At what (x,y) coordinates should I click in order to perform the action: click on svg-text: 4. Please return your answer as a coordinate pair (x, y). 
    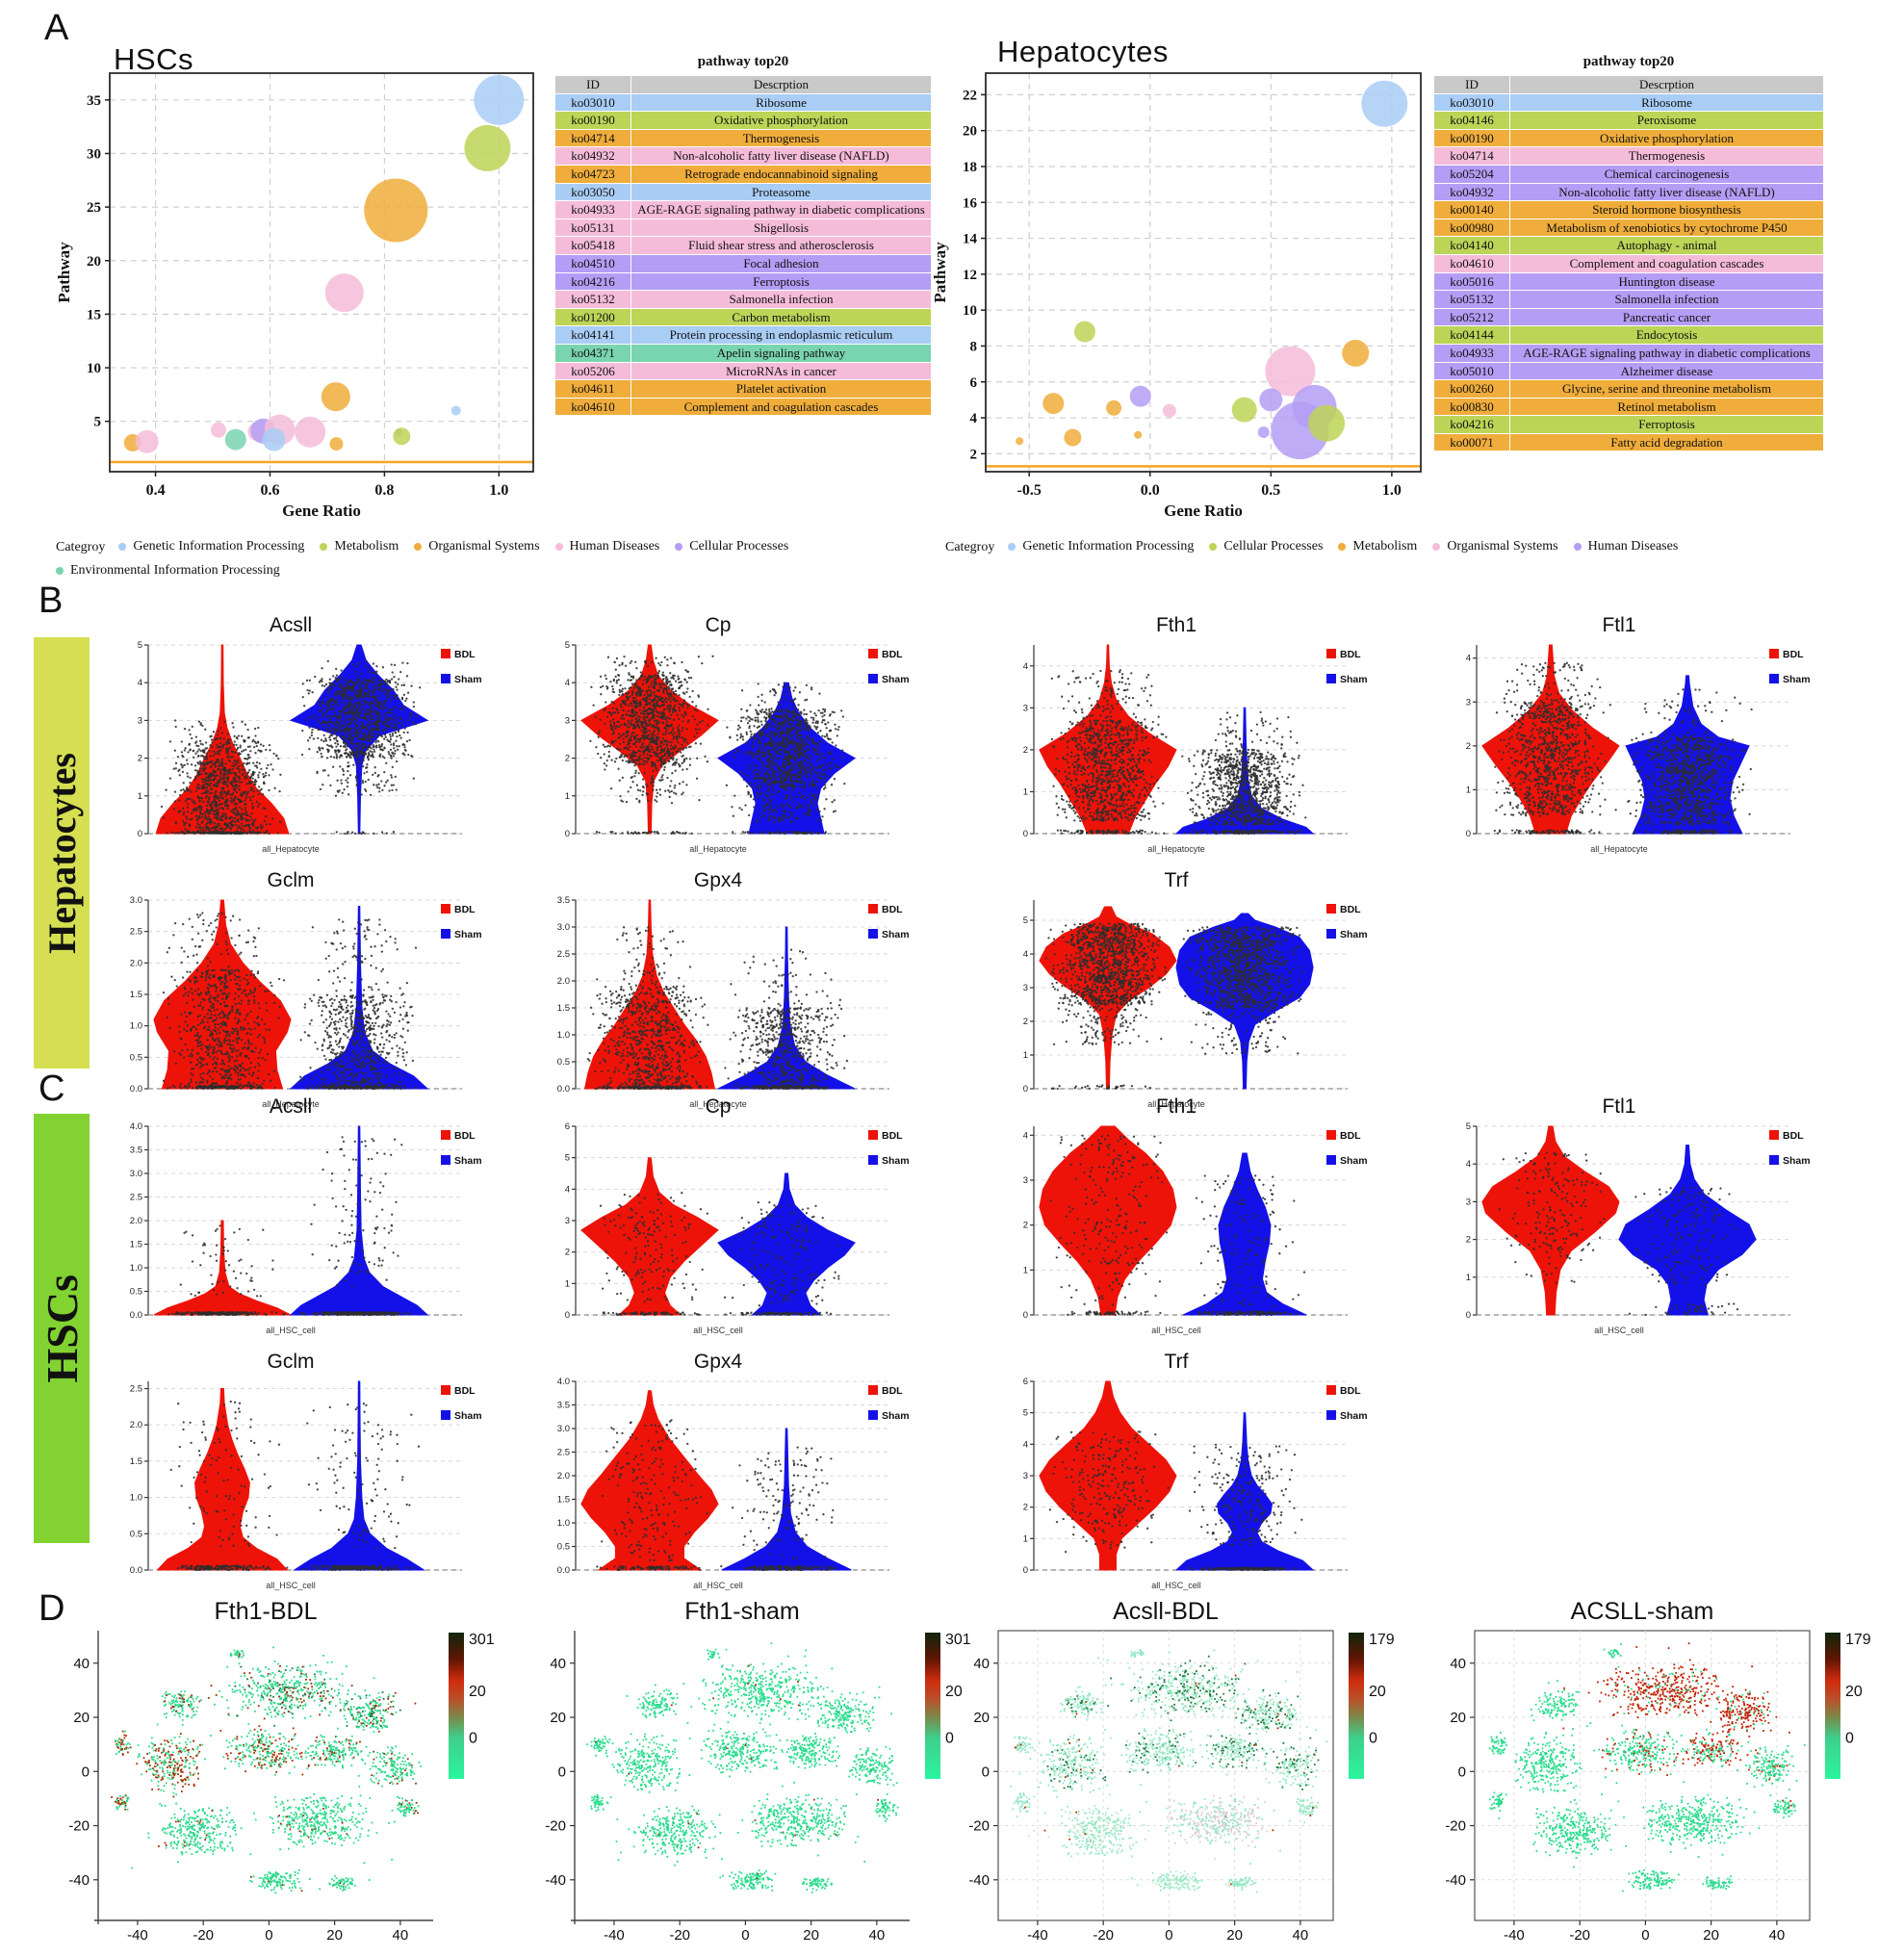
    Looking at the image, I should click on (974, 418).